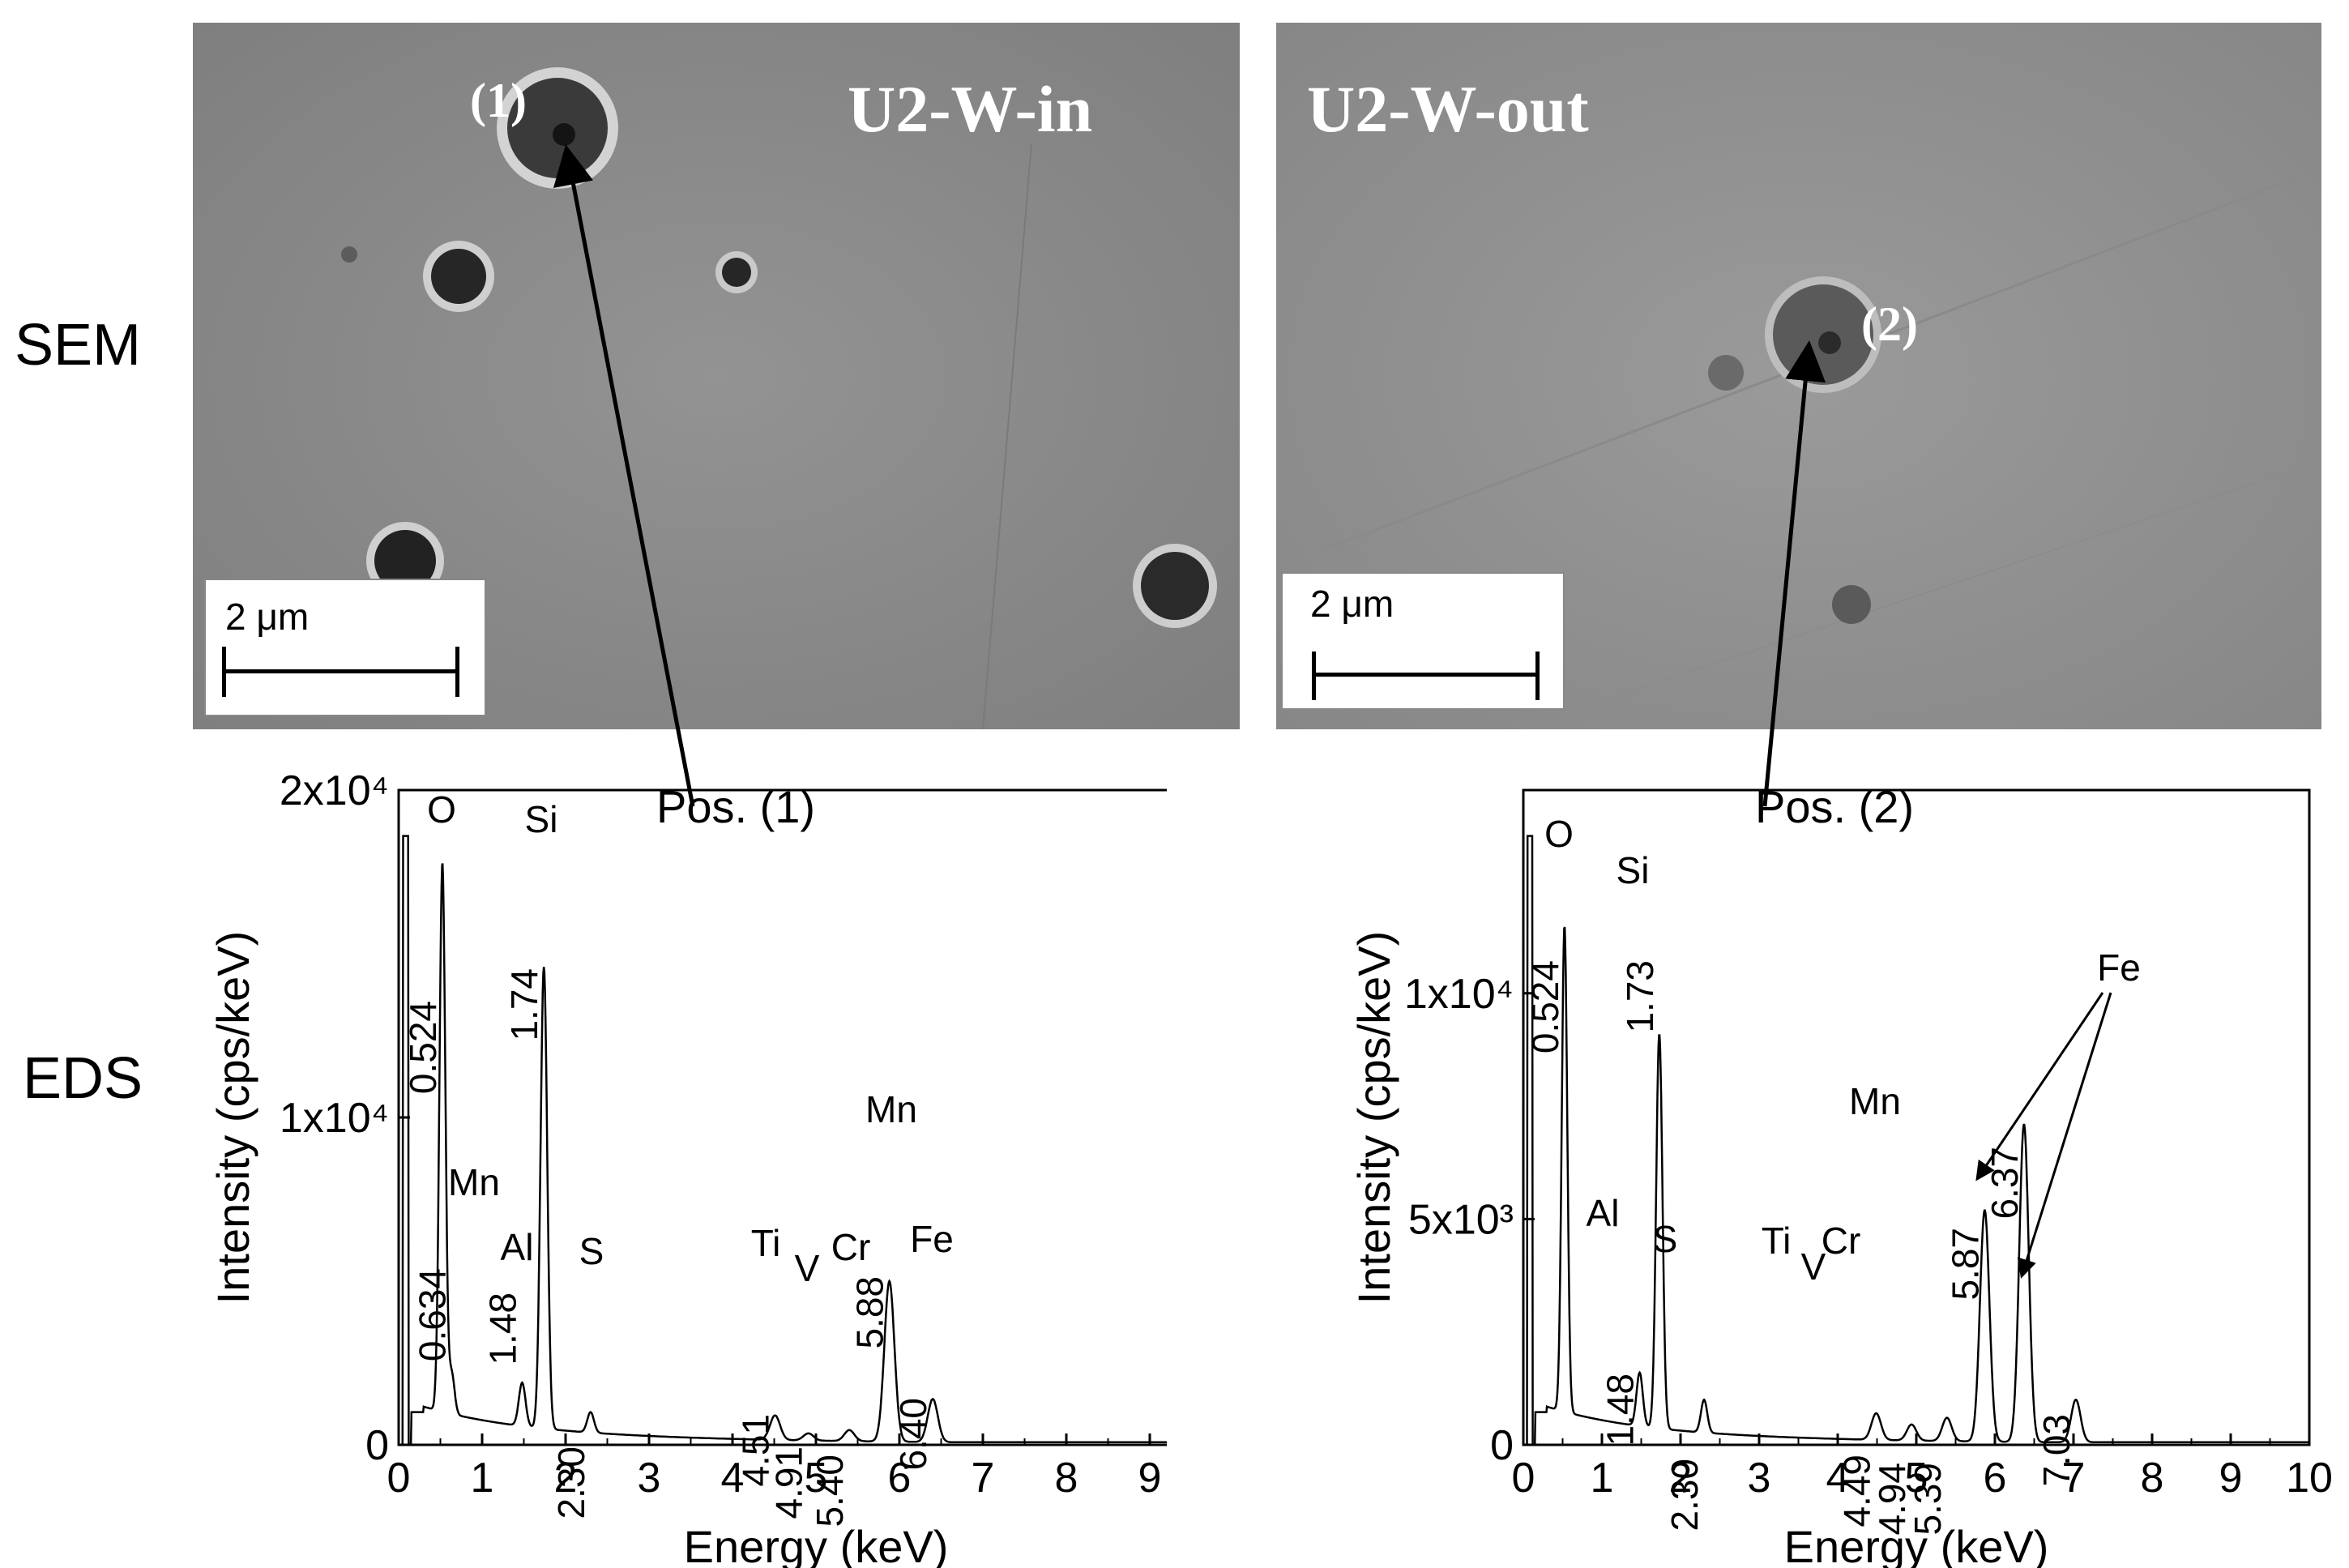  Describe the element at coordinates (498, 101) in the screenshot. I see `position-marker-1: (1)` at that location.